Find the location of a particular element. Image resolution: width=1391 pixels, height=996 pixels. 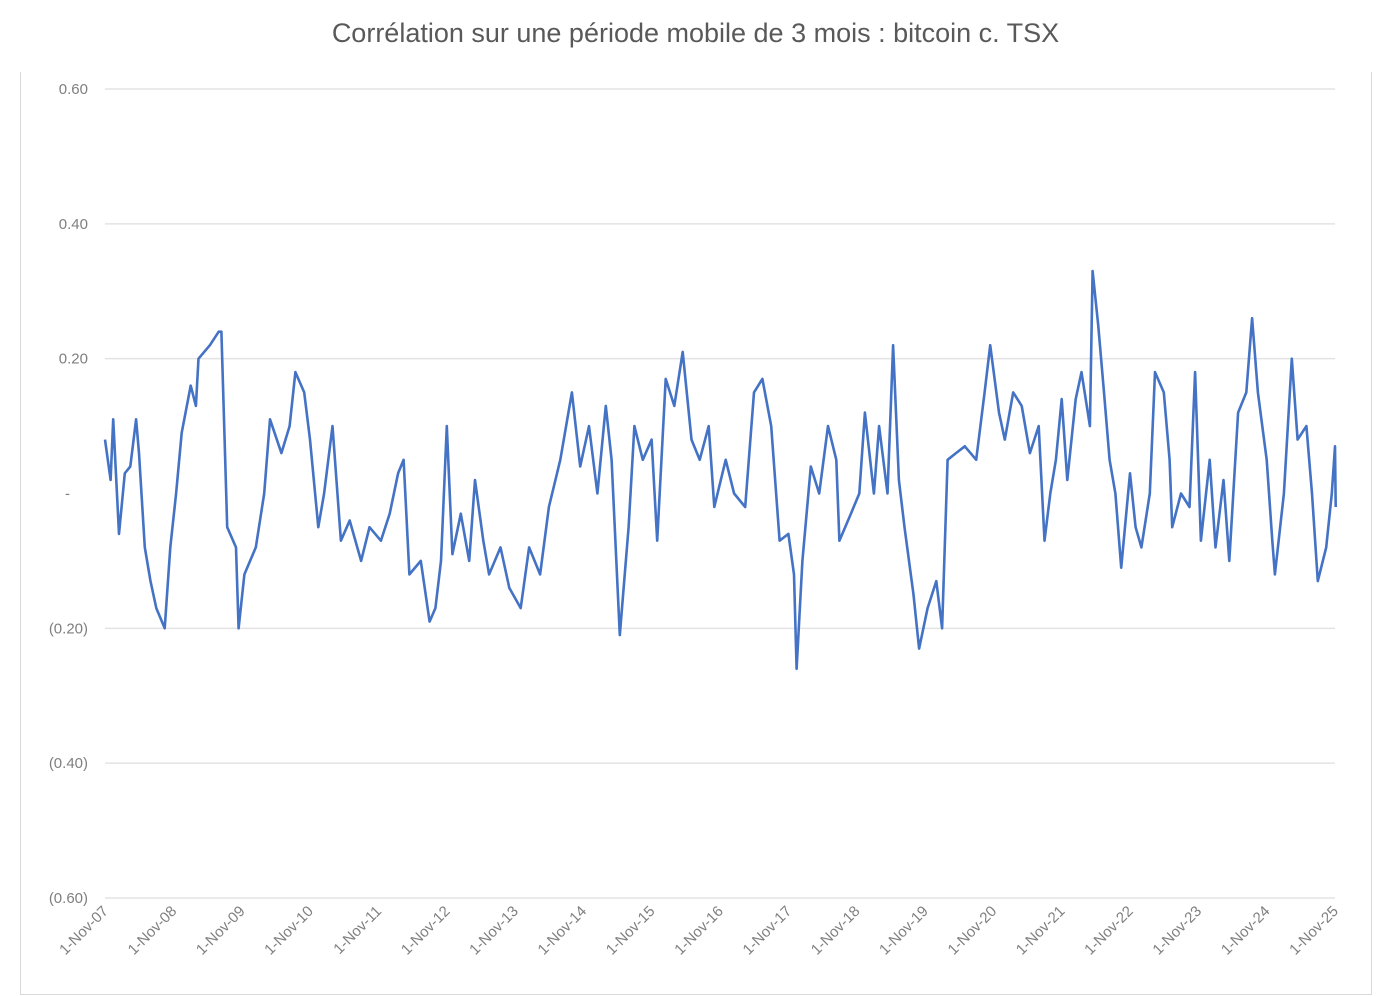

x-tick-label: 1-Nov-13 is located at coordinates (494, 931).